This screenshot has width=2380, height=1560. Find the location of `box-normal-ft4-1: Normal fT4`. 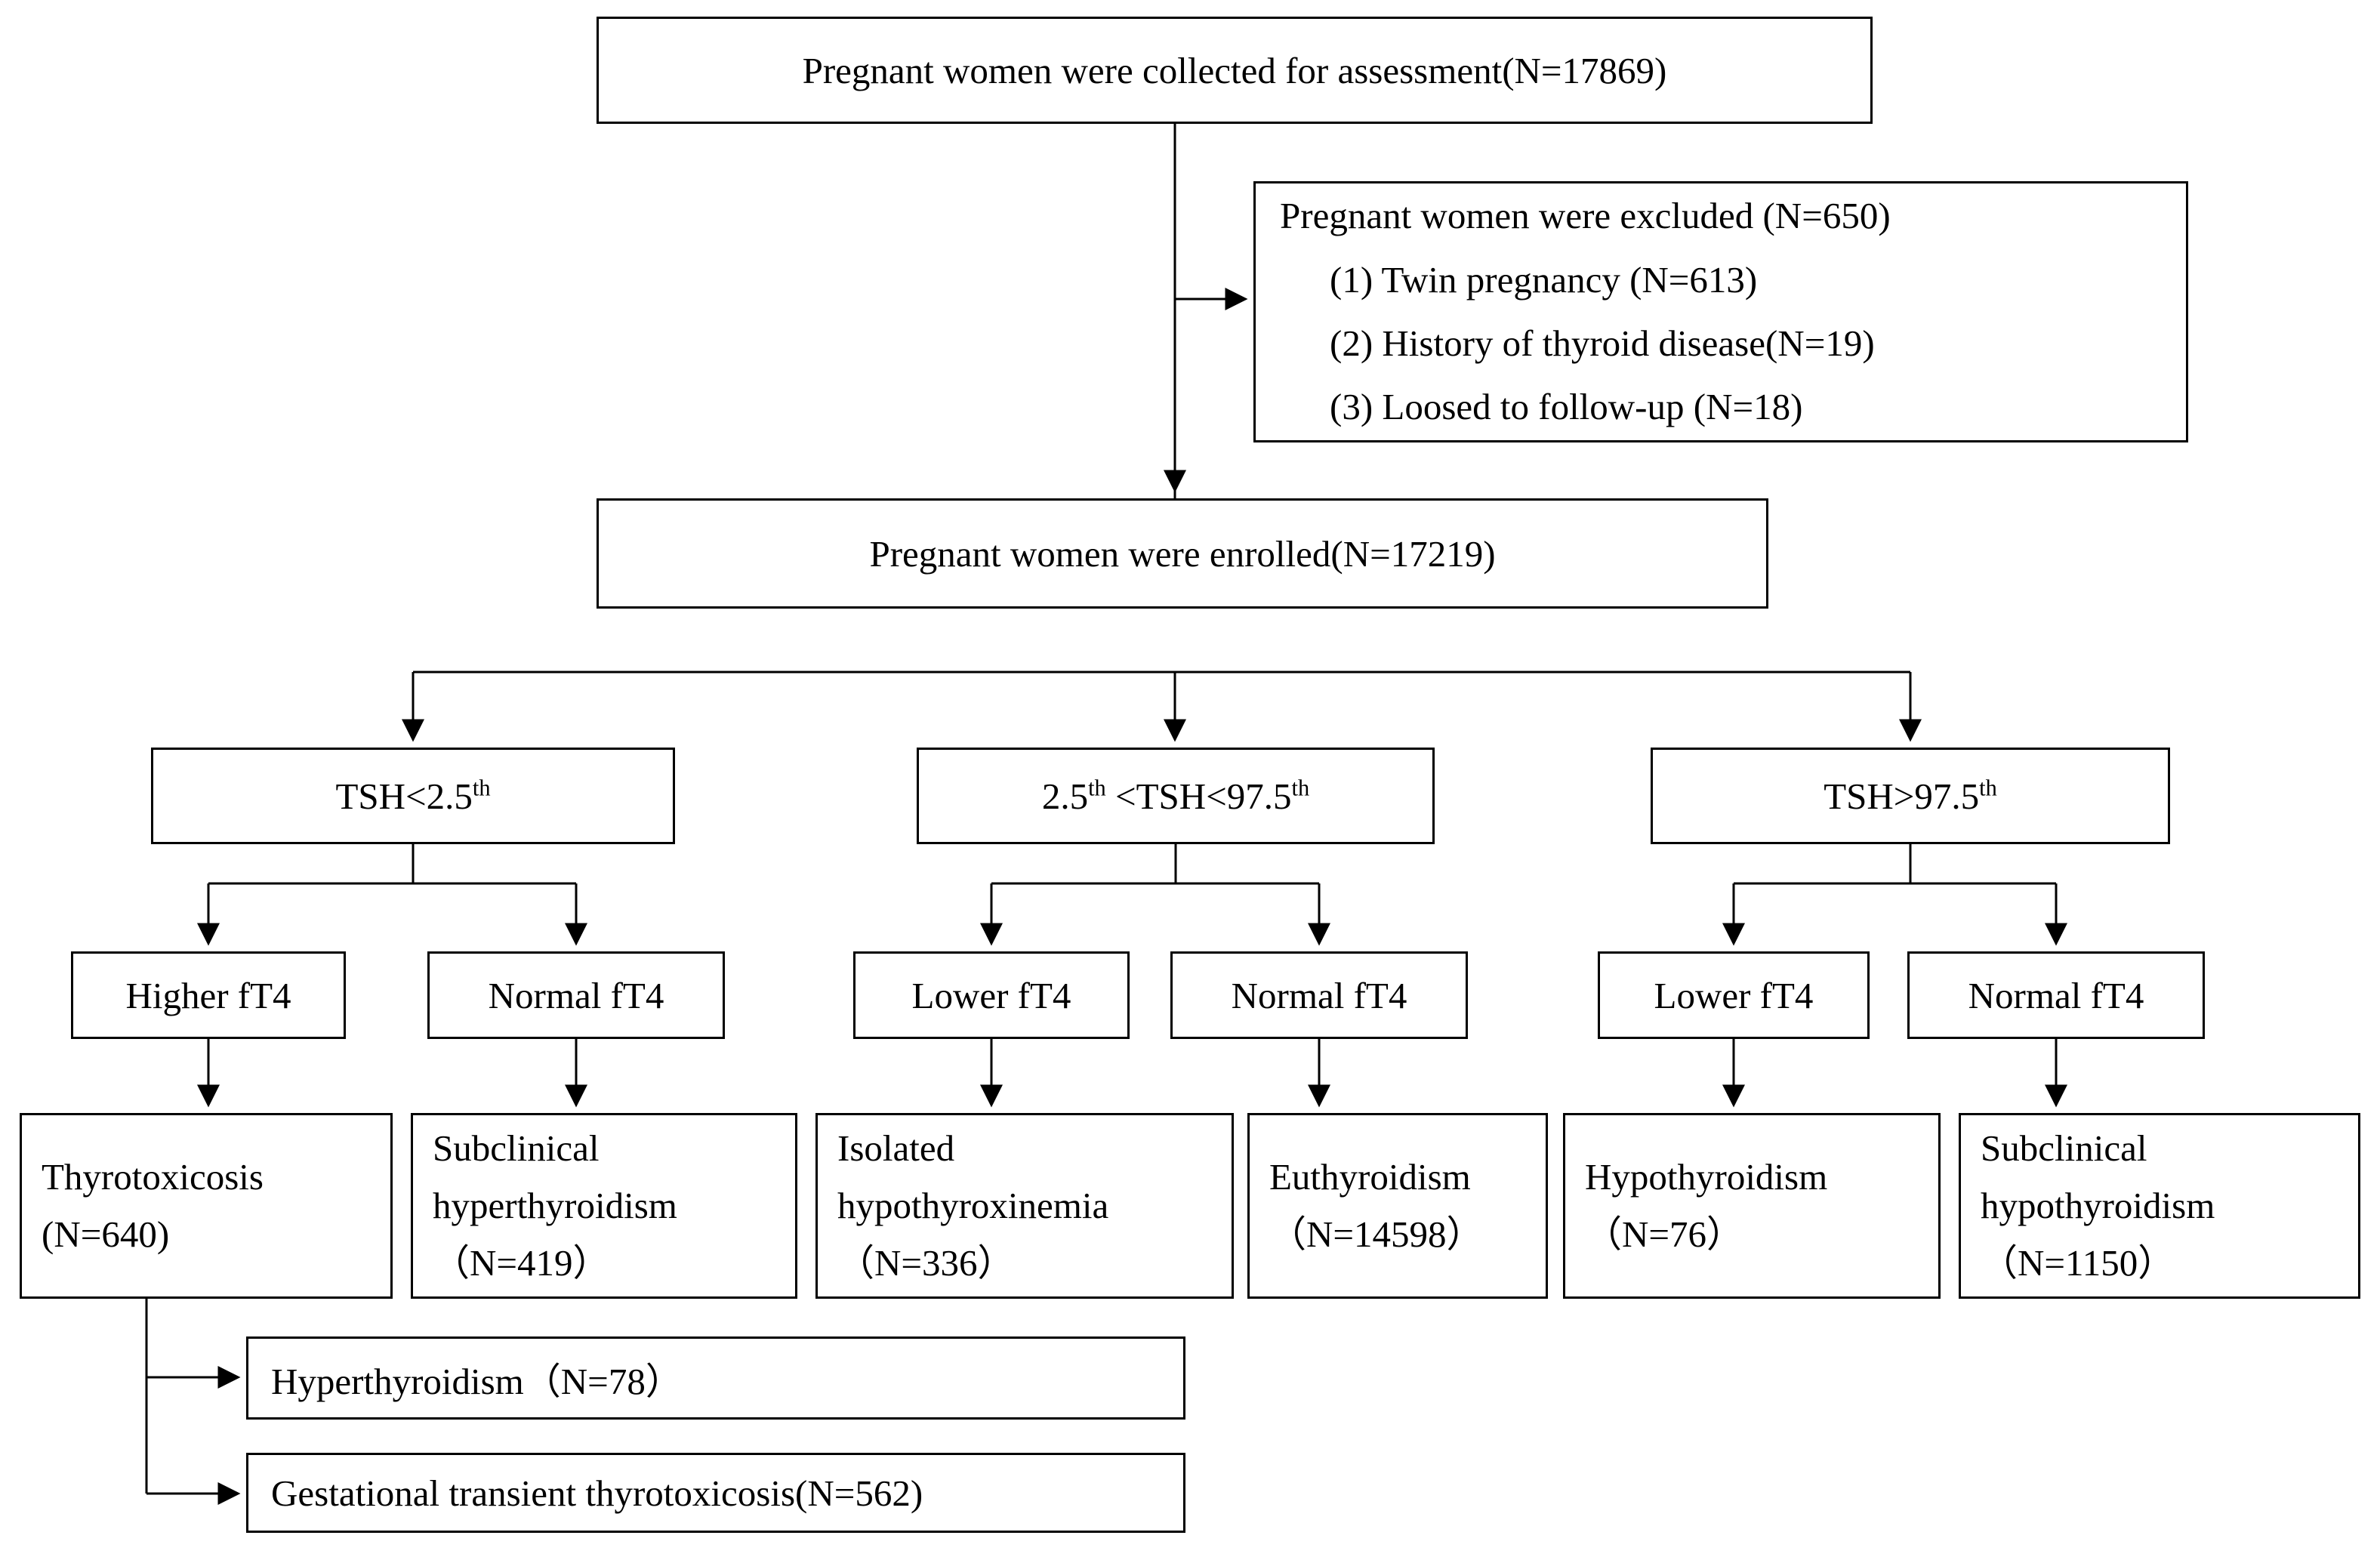

box-normal-ft4-1: Normal fT4 is located at coordinates (576, 995).